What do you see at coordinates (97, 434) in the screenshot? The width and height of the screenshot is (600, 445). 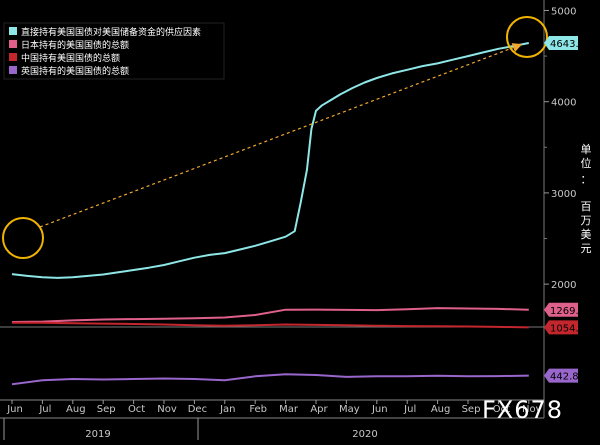 I see `year-label-0: 2019` at bounding box center [97, 434].